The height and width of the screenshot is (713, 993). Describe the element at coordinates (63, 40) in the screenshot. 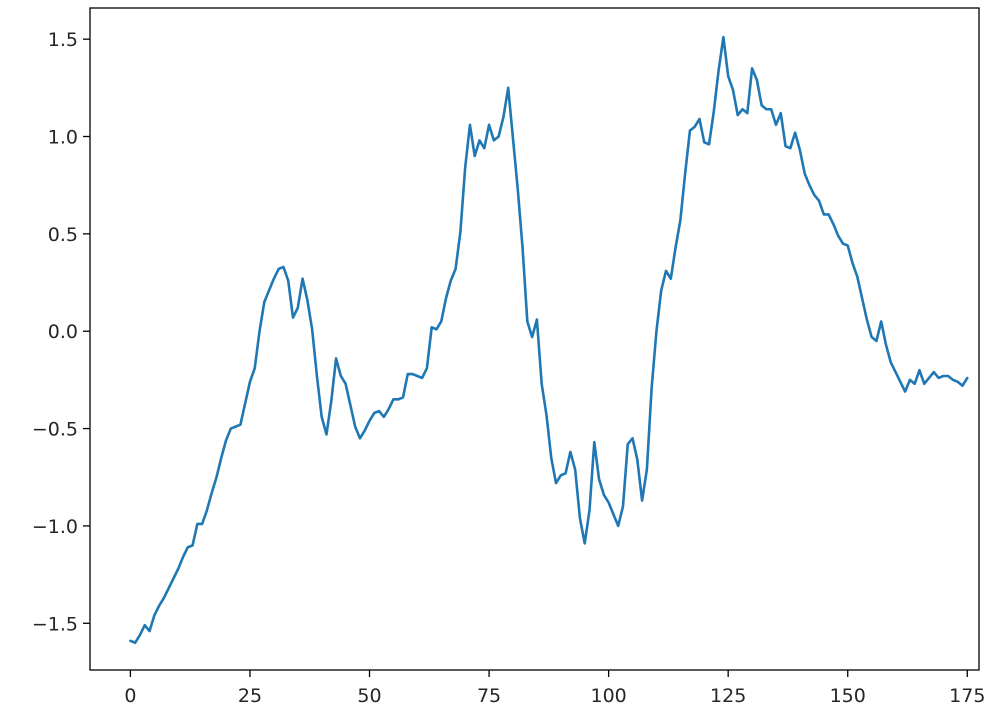

I see `y-tick-label: 1.5` at that location.